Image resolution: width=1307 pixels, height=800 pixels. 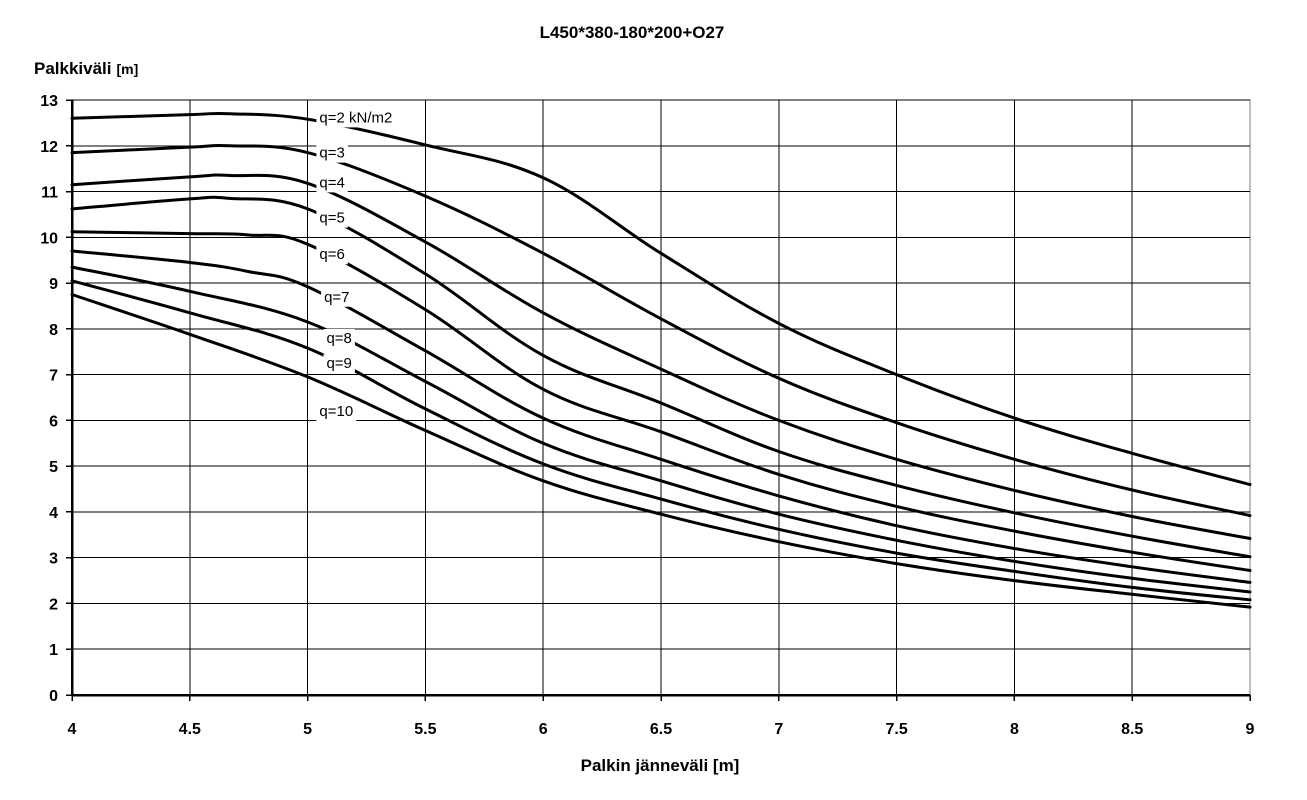 I want to click on series-label-group: q=4, so click(x=332, y=183).